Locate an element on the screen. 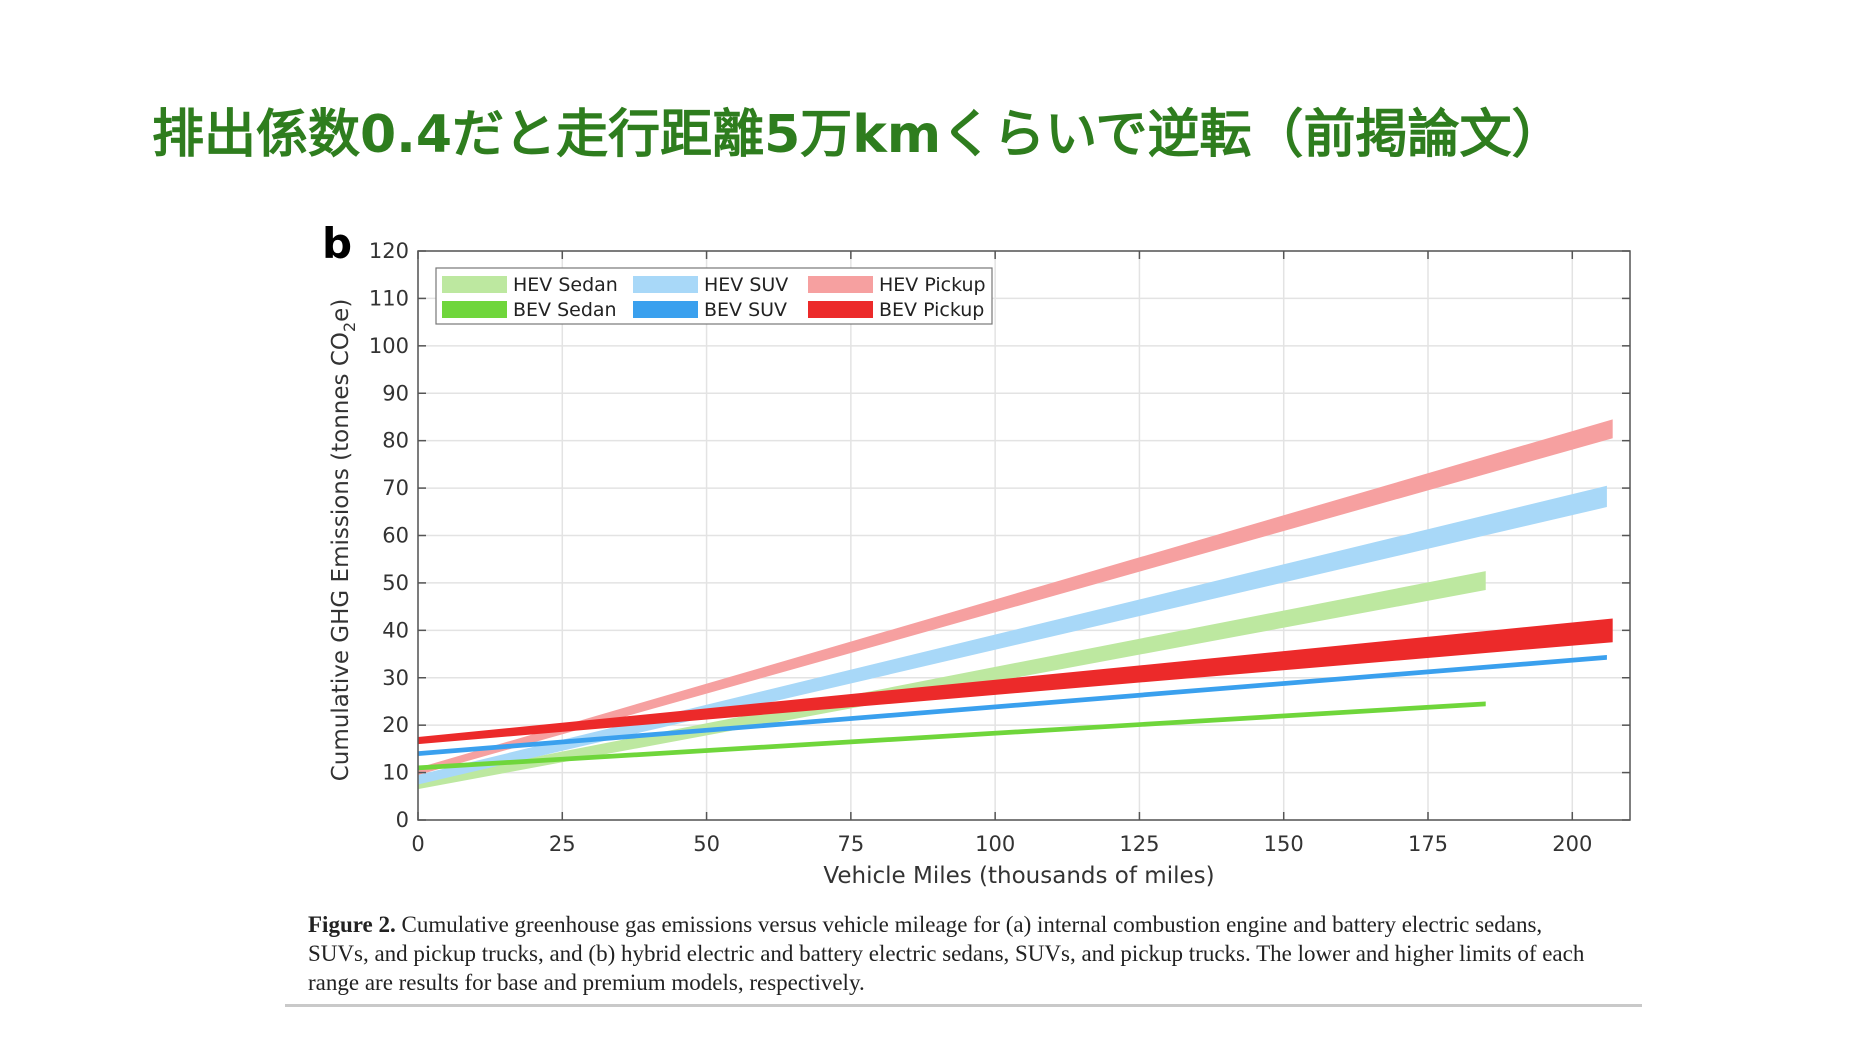  legend-swatch-bev-pickup is located at coordinates (840, 309).